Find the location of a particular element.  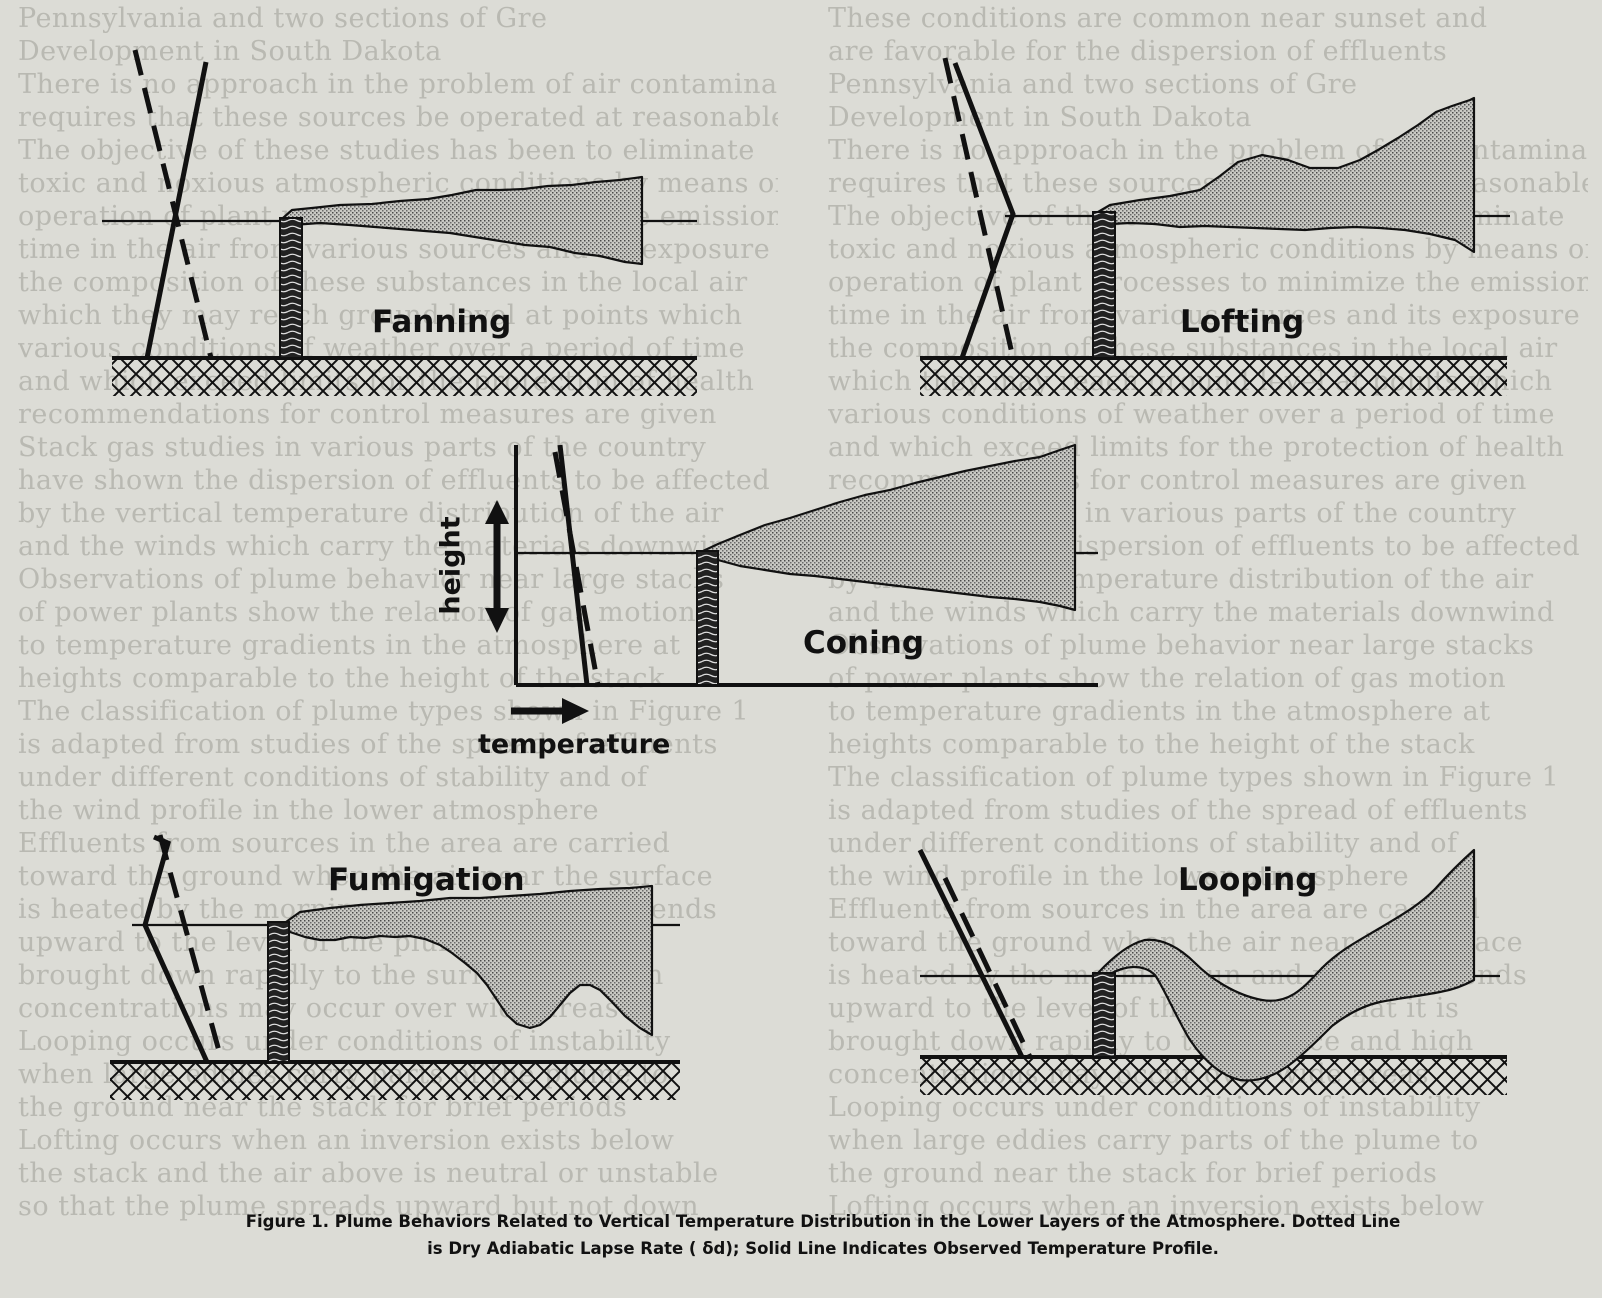

coning-panel is located at coordinates (791, 583).